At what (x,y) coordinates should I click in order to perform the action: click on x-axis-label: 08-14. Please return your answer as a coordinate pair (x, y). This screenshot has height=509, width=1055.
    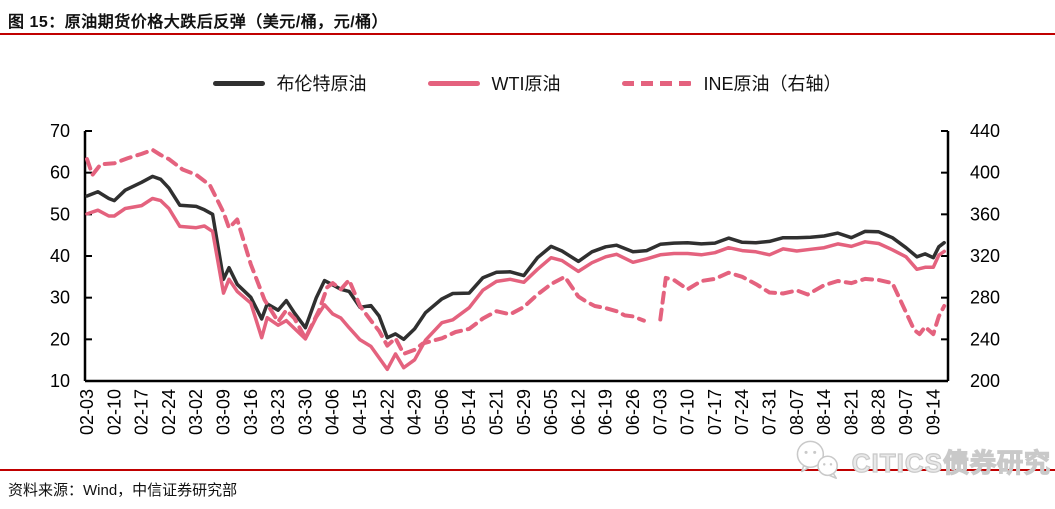
    Looking at the image, I should click on (824, 412).